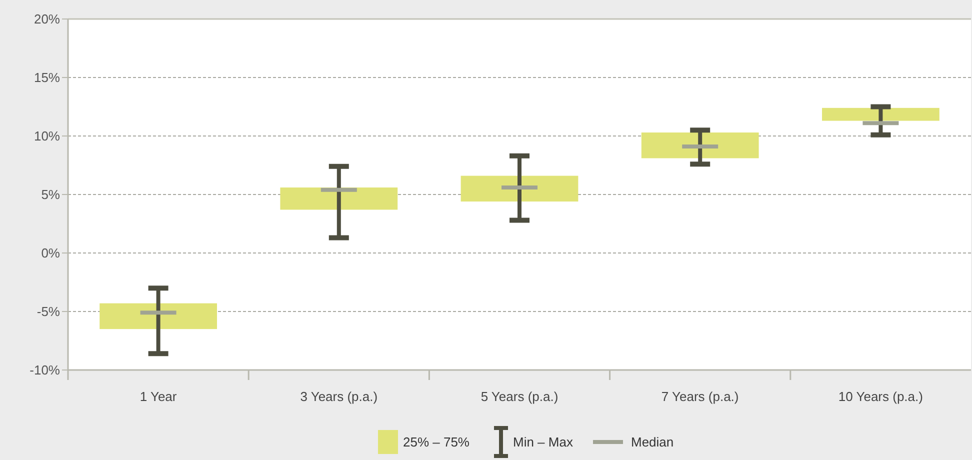  I want to click on x-tick-label: 7 Years (p.a.), so click(700, 396).